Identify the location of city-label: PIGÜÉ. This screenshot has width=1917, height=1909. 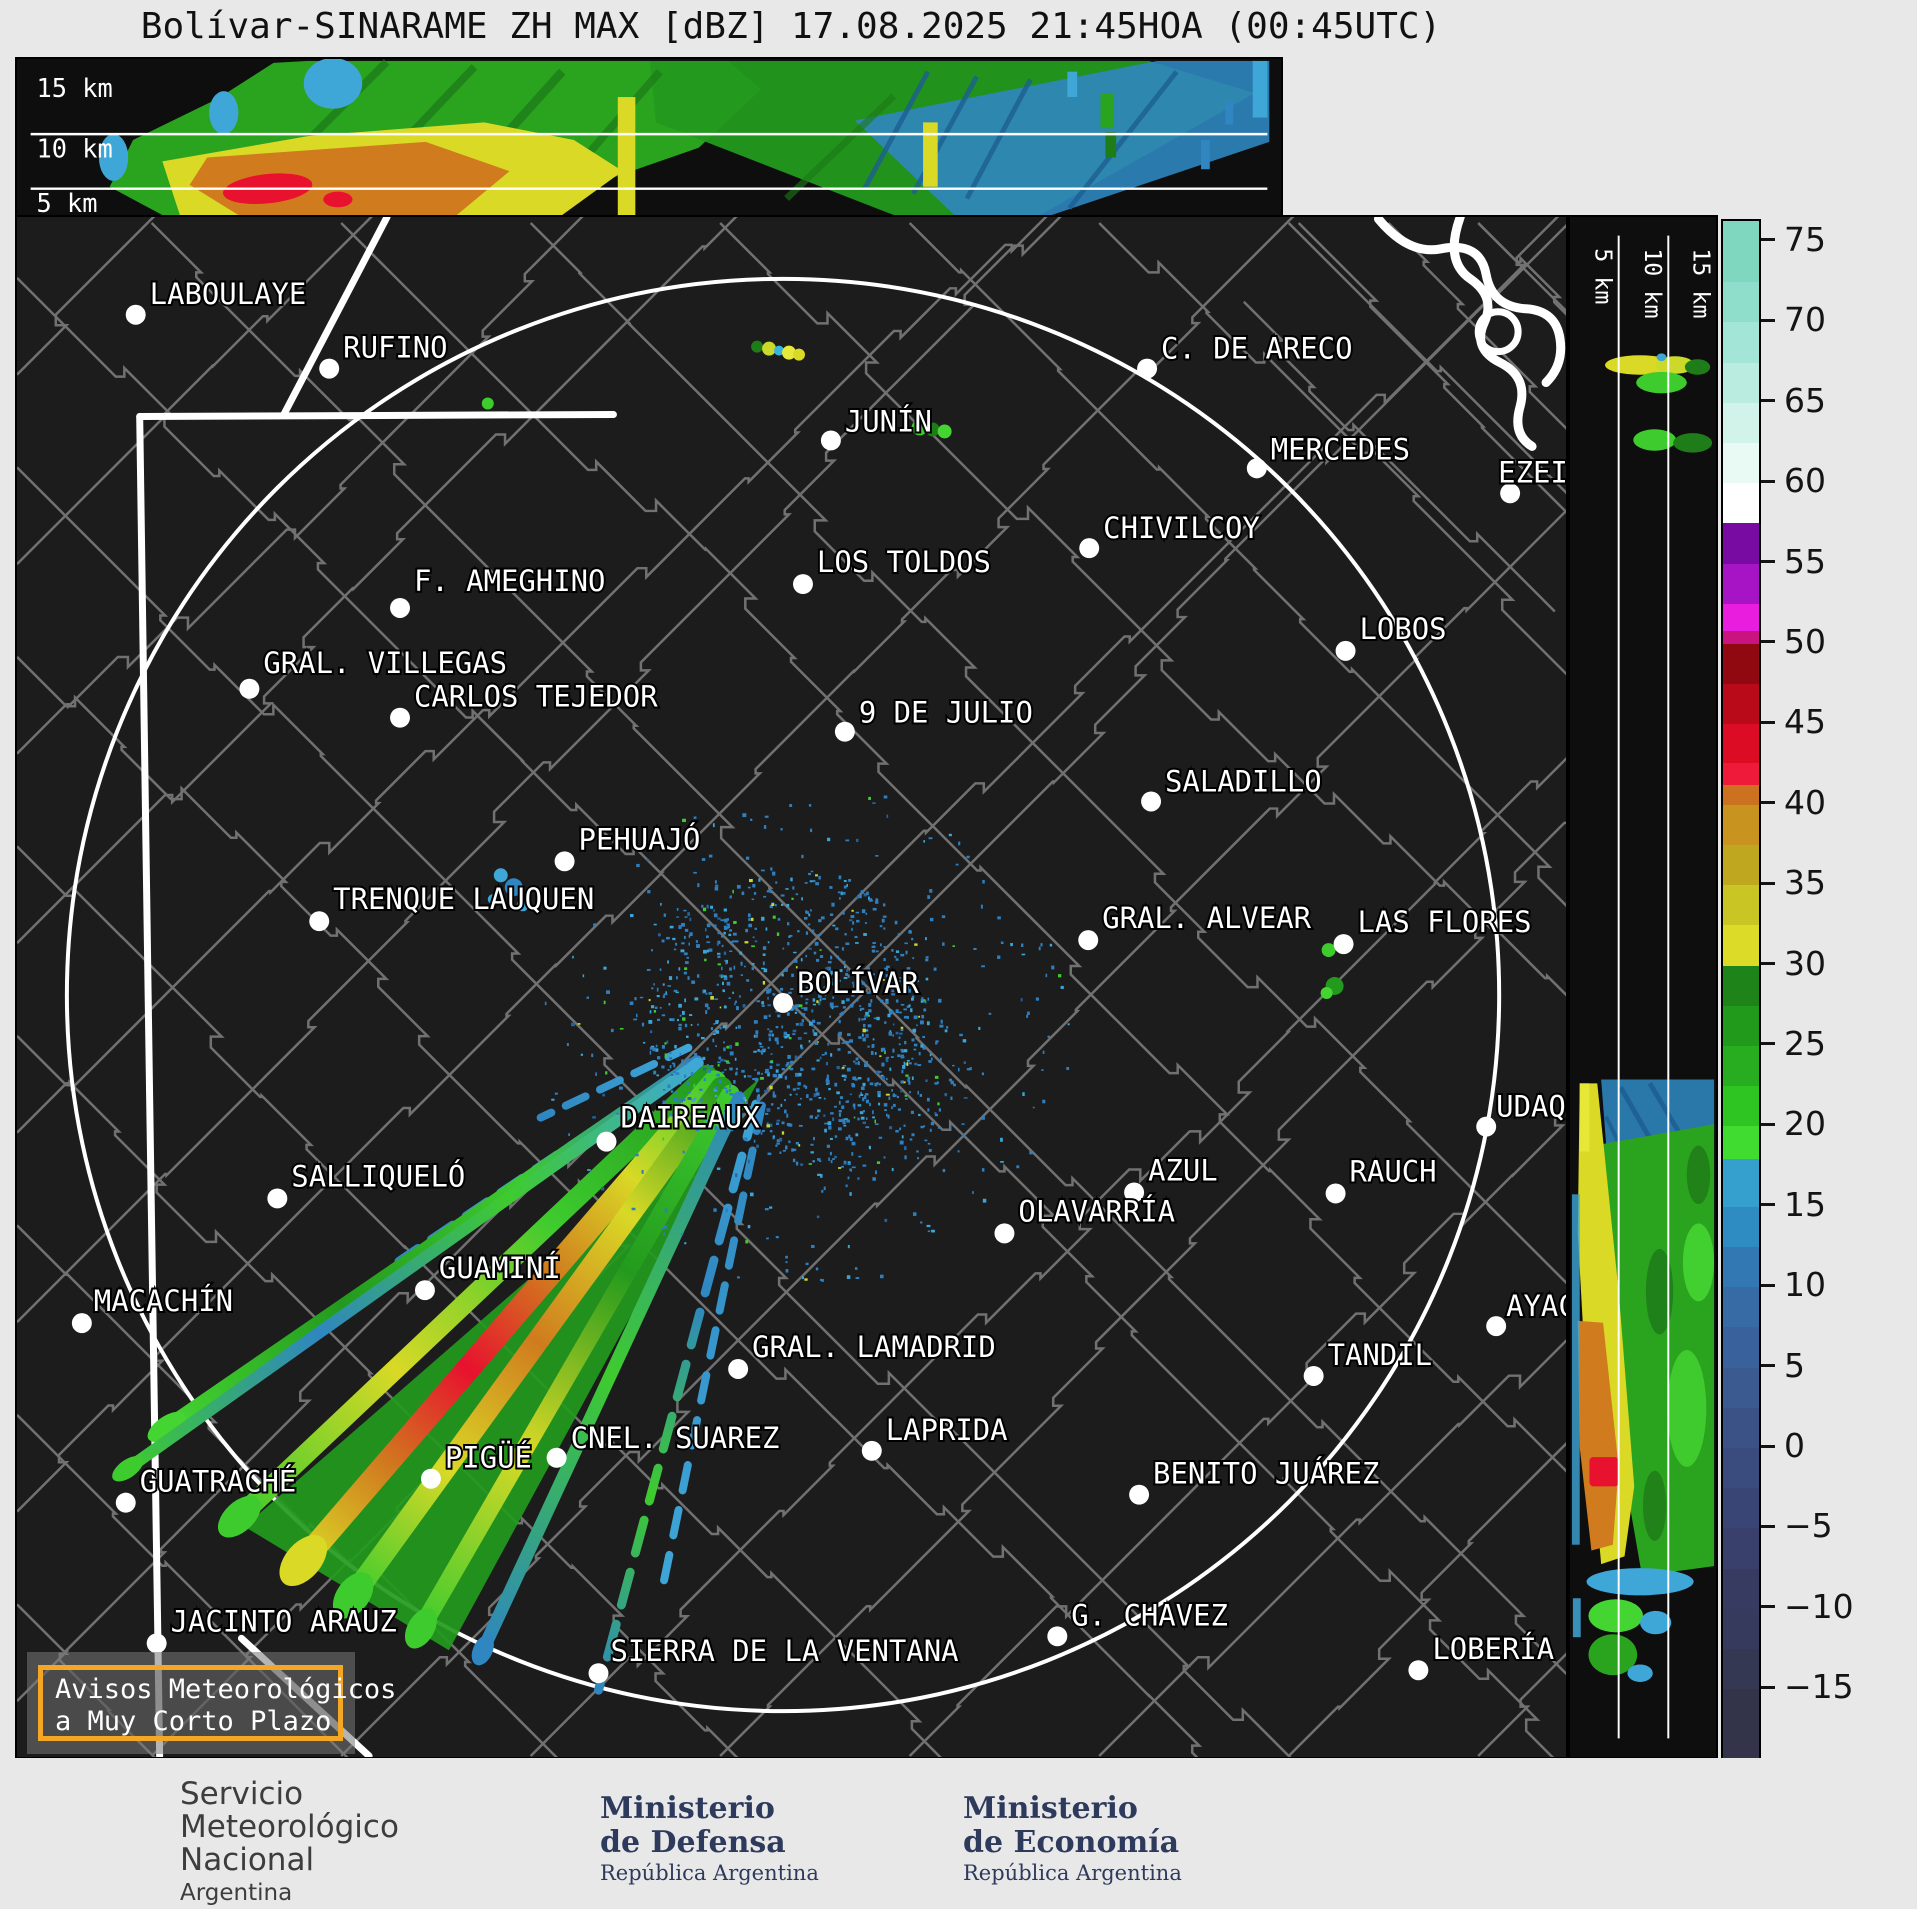
(488, 1458).